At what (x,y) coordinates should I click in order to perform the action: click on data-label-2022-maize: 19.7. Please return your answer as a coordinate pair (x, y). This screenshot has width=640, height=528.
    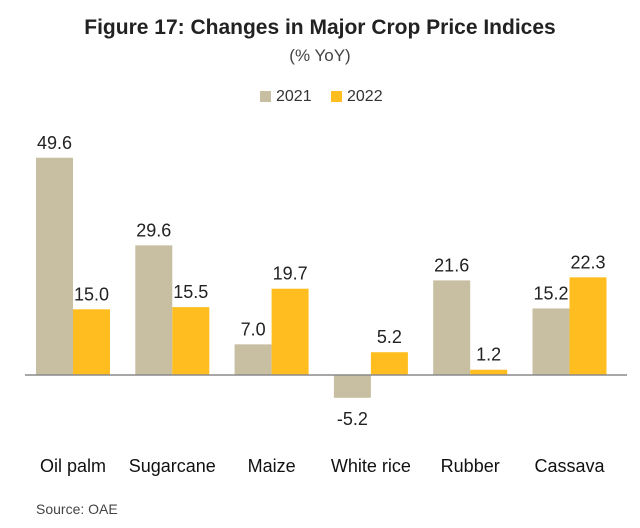
    Looking at the image, I should click on (290, 274).